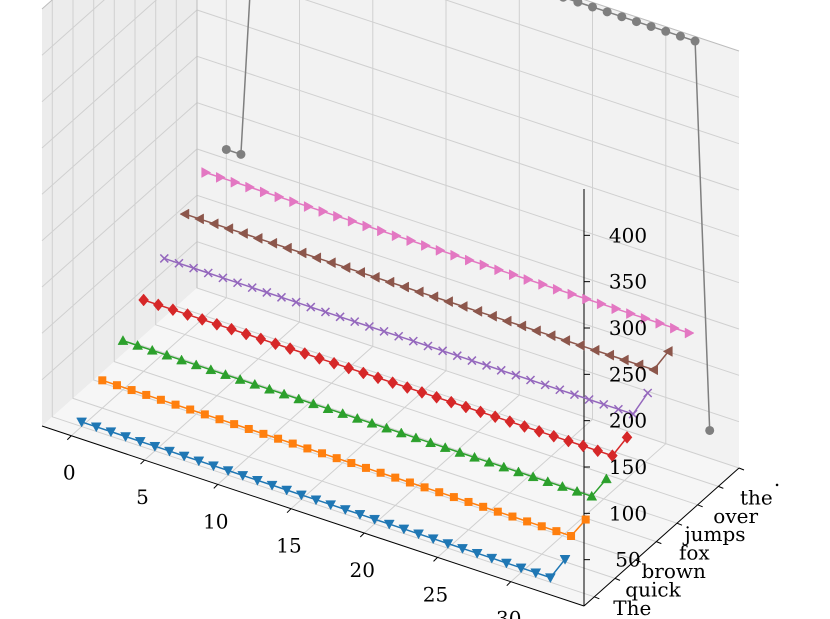 This screenshot has width=830, height=619. What do you see at coordinates (119, 213) in the screenshot?
I see `left-pane` at bounding box center [119, 213].